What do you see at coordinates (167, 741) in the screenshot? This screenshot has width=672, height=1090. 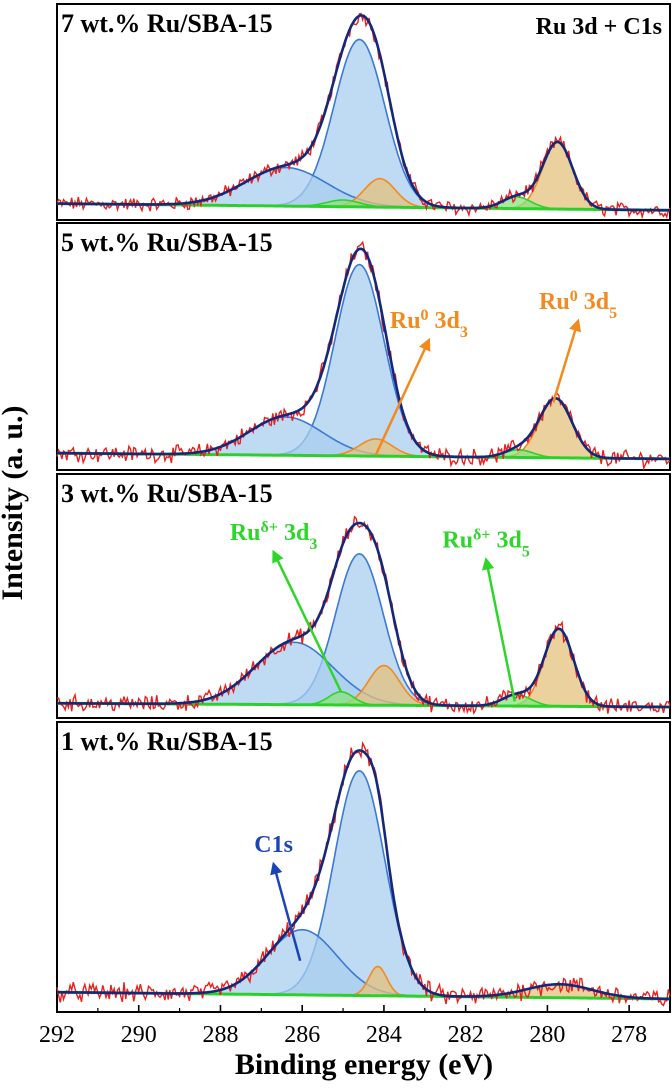 I see `panel-label: 1 wt.% Ru/SBA-15` at bounding box center [167, 741].